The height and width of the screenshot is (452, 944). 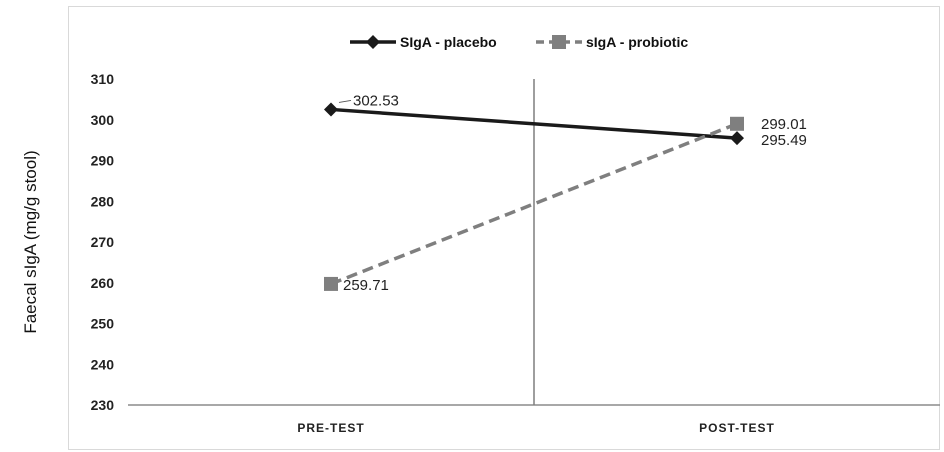 What do you see at coordinates (637, 42) in the screenshot?
I see `legend-label: sIgA - probiotic` at bounding box center [637, 42].